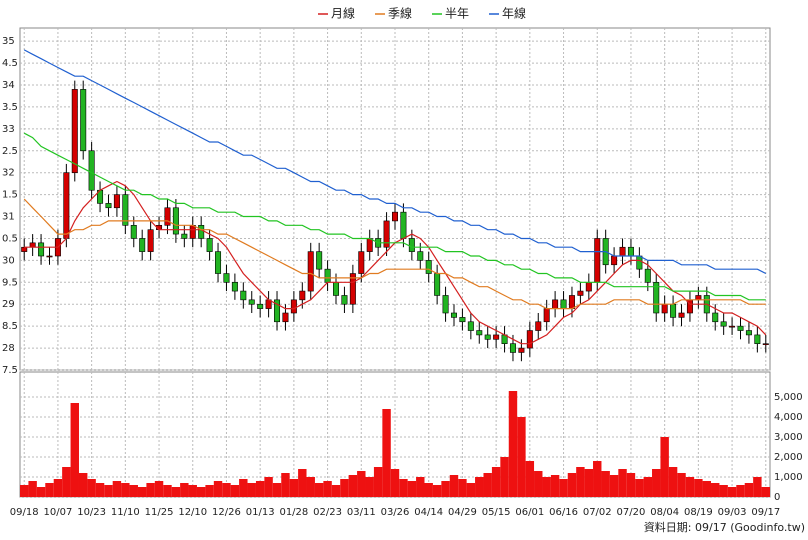 This screenshot has height=540, width=808. What do you see at coordinates (529, 512) in the screenshot?
I see `x-tick-label: 06/01` at bounding box center [529, 512].